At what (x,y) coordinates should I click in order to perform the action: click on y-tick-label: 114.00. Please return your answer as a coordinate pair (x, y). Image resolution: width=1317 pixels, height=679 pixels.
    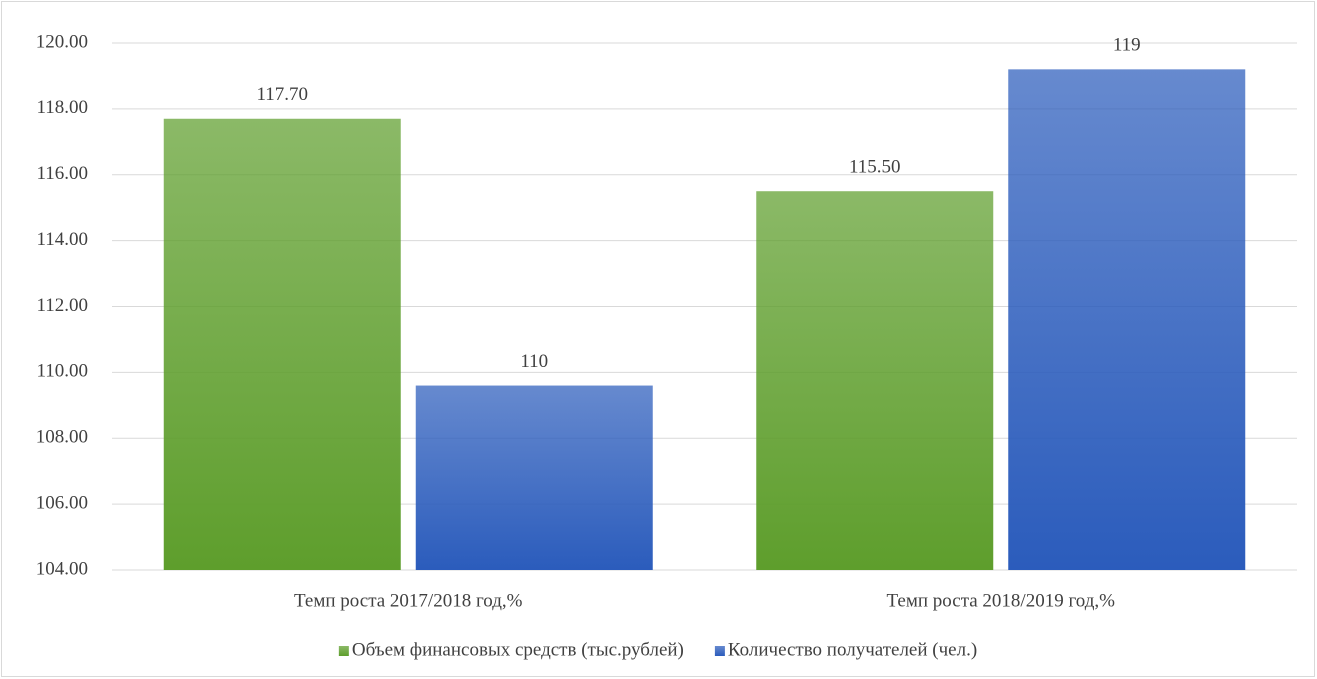
    Looking at the image, I should click on (62, 239).